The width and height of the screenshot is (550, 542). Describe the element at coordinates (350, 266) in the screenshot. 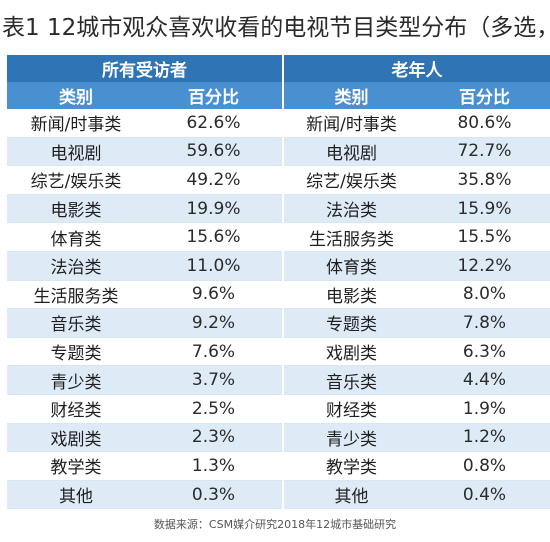

I see `cell-category-elderly: 体育类` at that location.